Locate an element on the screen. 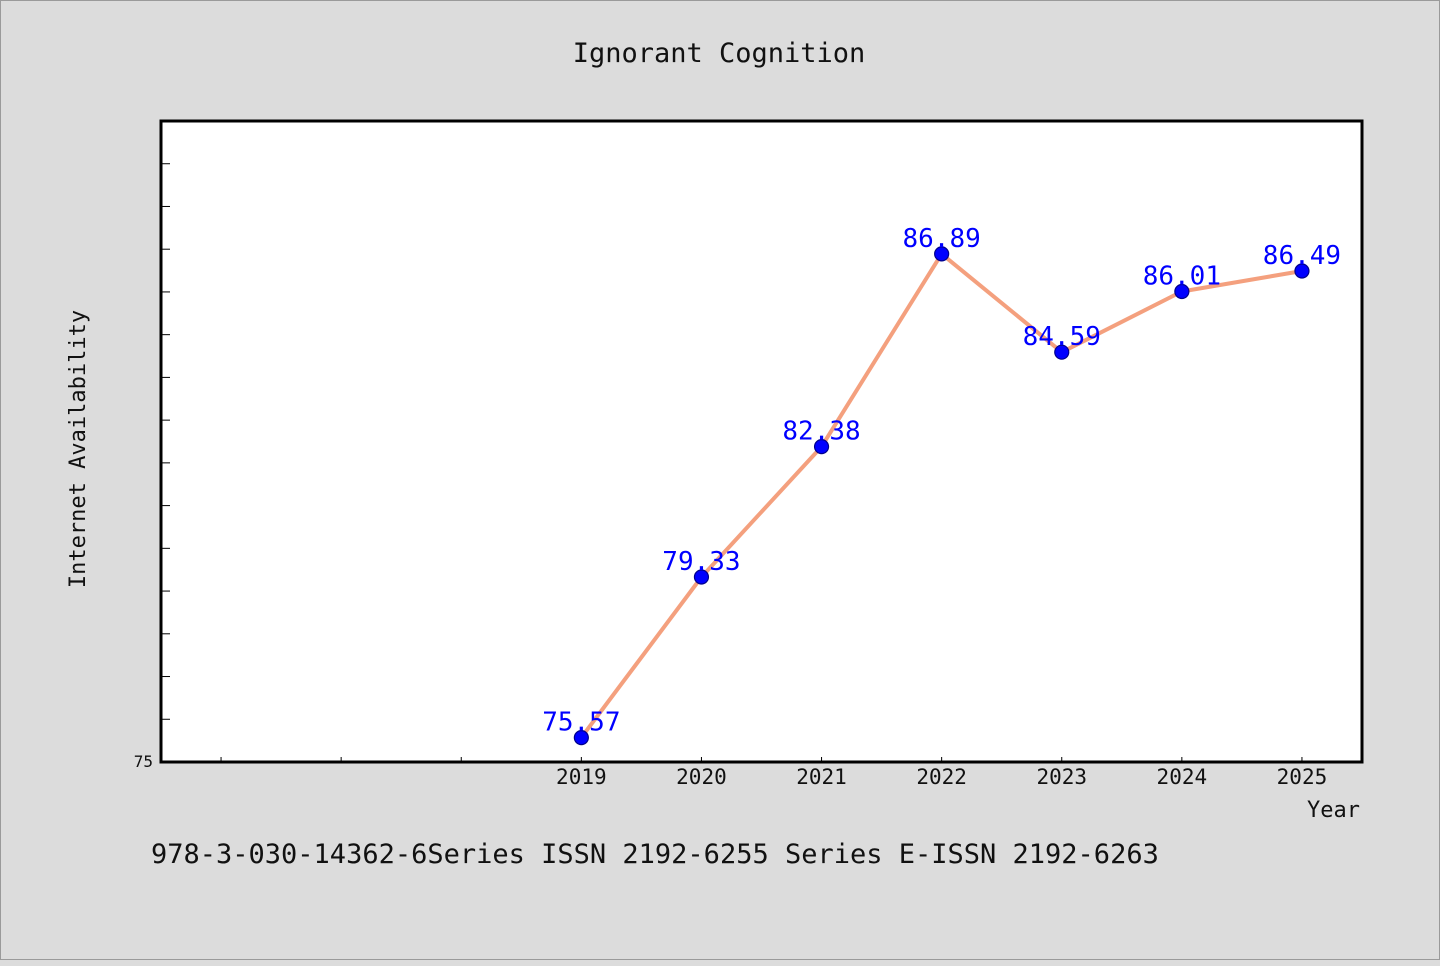 The height and width of the screenshot is (966, 1440). x-tick-label: 2024 is located at coordinates (1182, 777).